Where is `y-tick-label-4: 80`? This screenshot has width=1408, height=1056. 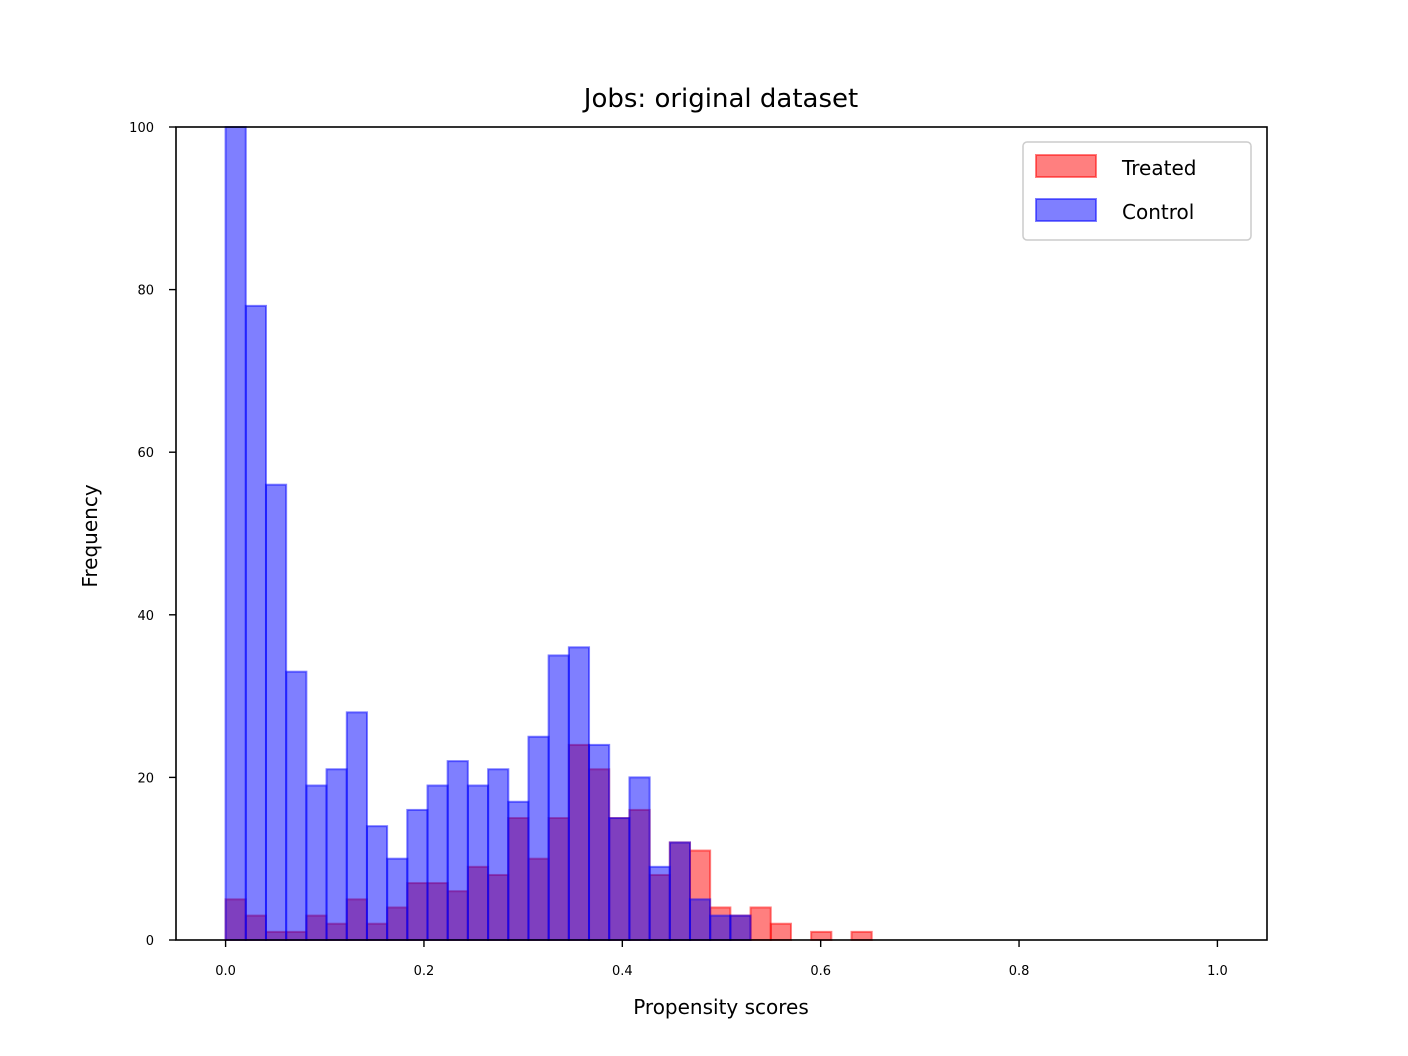 y-tick-label-4: 80 is located at coordinates (145, 291).